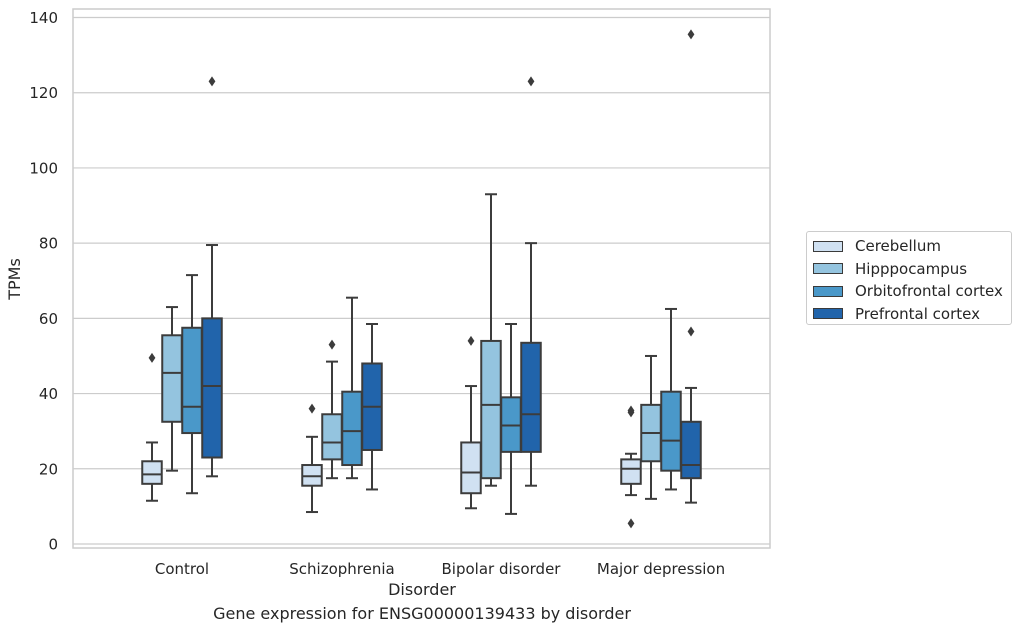  I want to click on y-tick-label: 100, so click(43, 168).